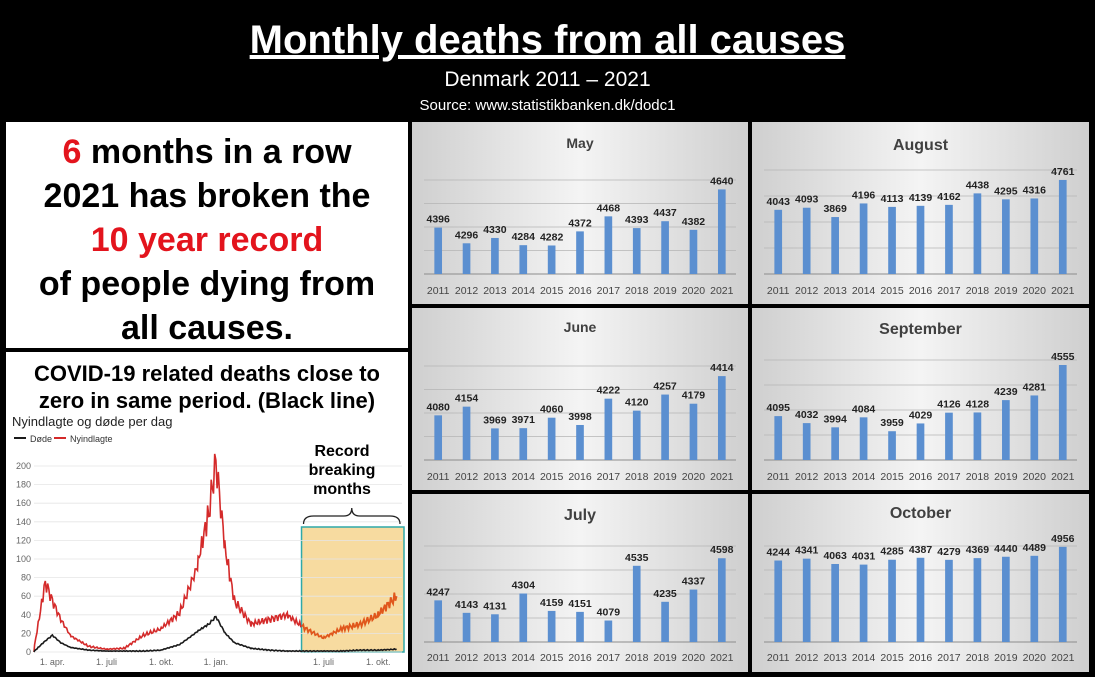  Describe the element at coordinates (637, 220) in the screenshot. I see `data-label: 4393` at that location.